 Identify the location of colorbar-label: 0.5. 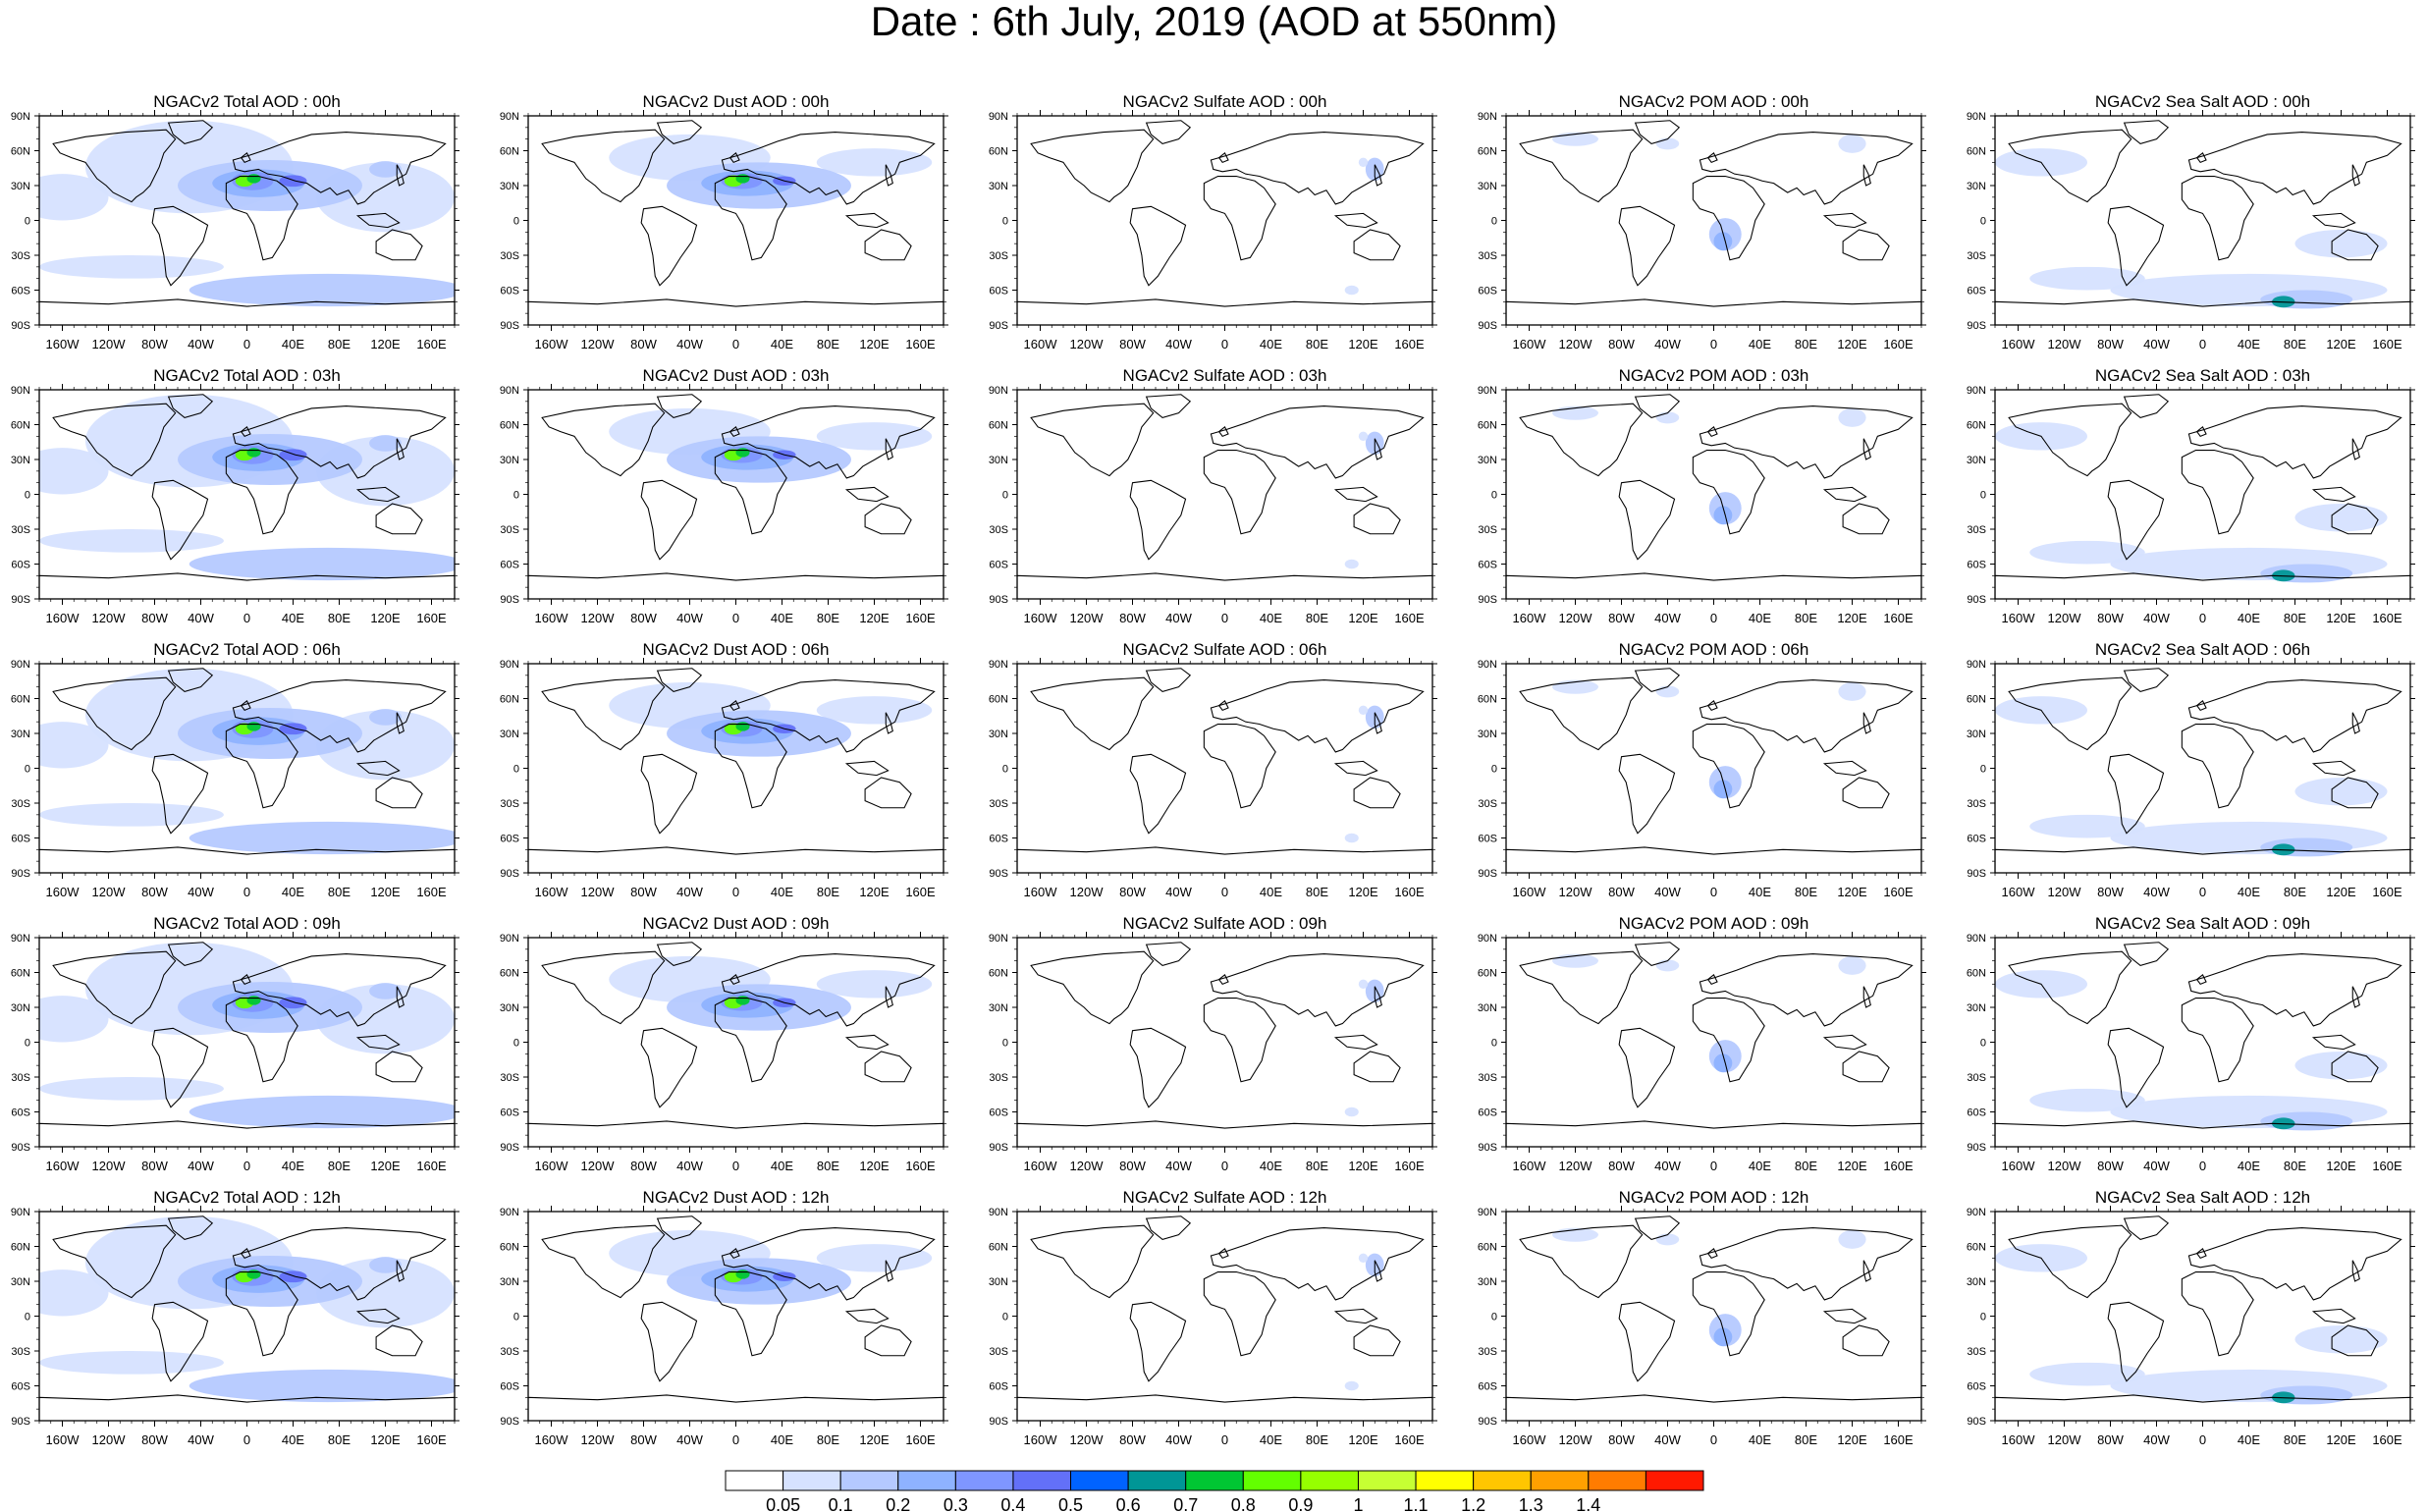
(1071, 1503).